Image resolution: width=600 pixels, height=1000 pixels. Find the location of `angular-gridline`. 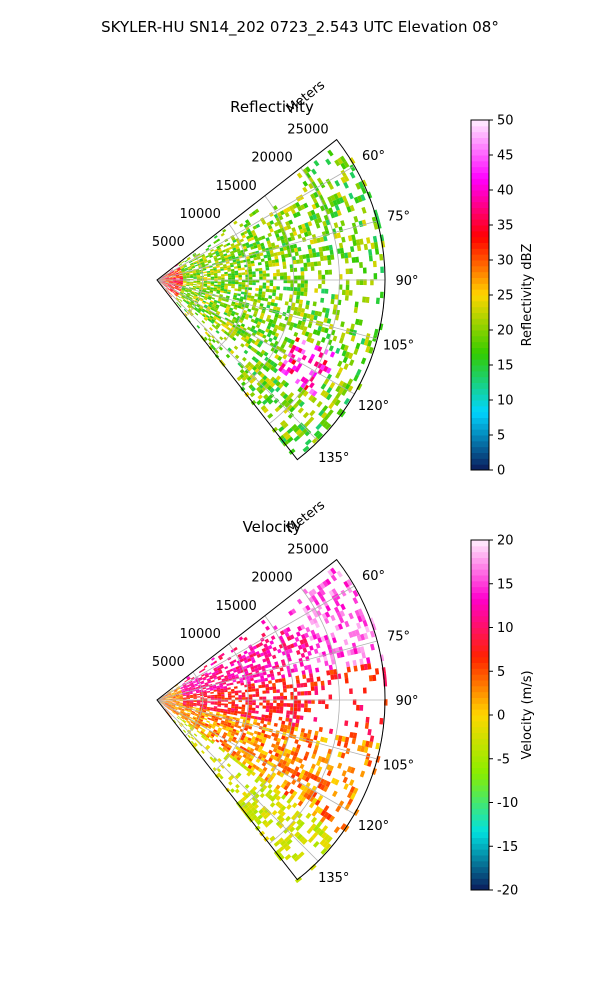

angular-gridline is located at coordinates (267, 670).